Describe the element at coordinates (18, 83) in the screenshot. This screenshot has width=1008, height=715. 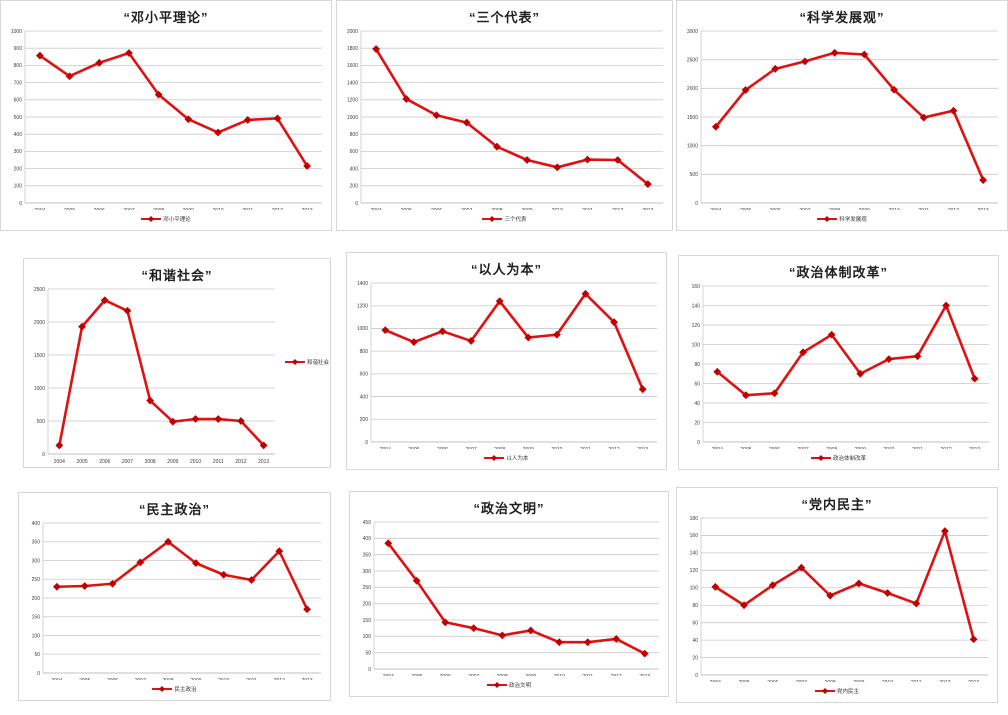
I see `svg-text: 700` at that location.